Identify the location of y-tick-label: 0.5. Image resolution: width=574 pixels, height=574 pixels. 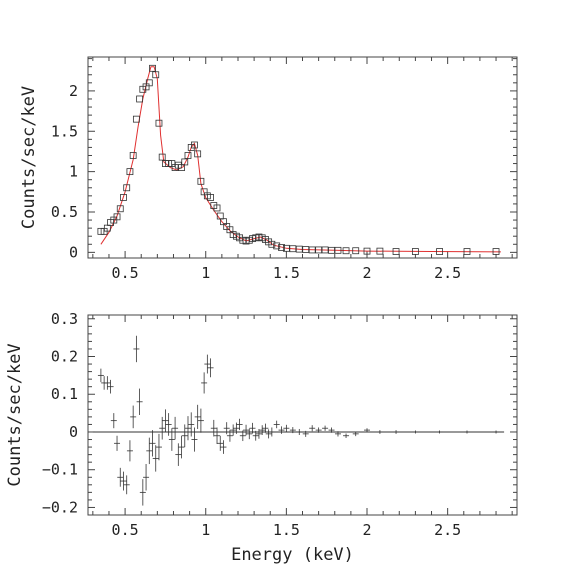
(64, 212).